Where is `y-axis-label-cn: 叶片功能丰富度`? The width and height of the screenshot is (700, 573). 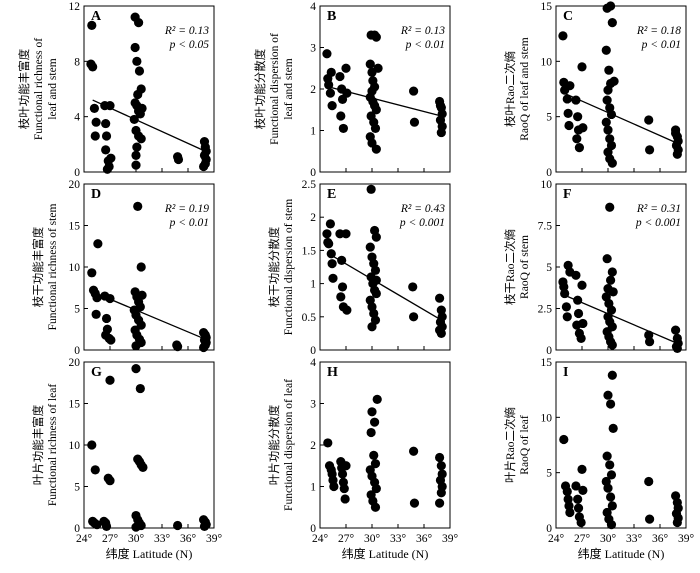
y-axis-label-cn: 叶片功能丰富度 is located at coordinates (38, 444).